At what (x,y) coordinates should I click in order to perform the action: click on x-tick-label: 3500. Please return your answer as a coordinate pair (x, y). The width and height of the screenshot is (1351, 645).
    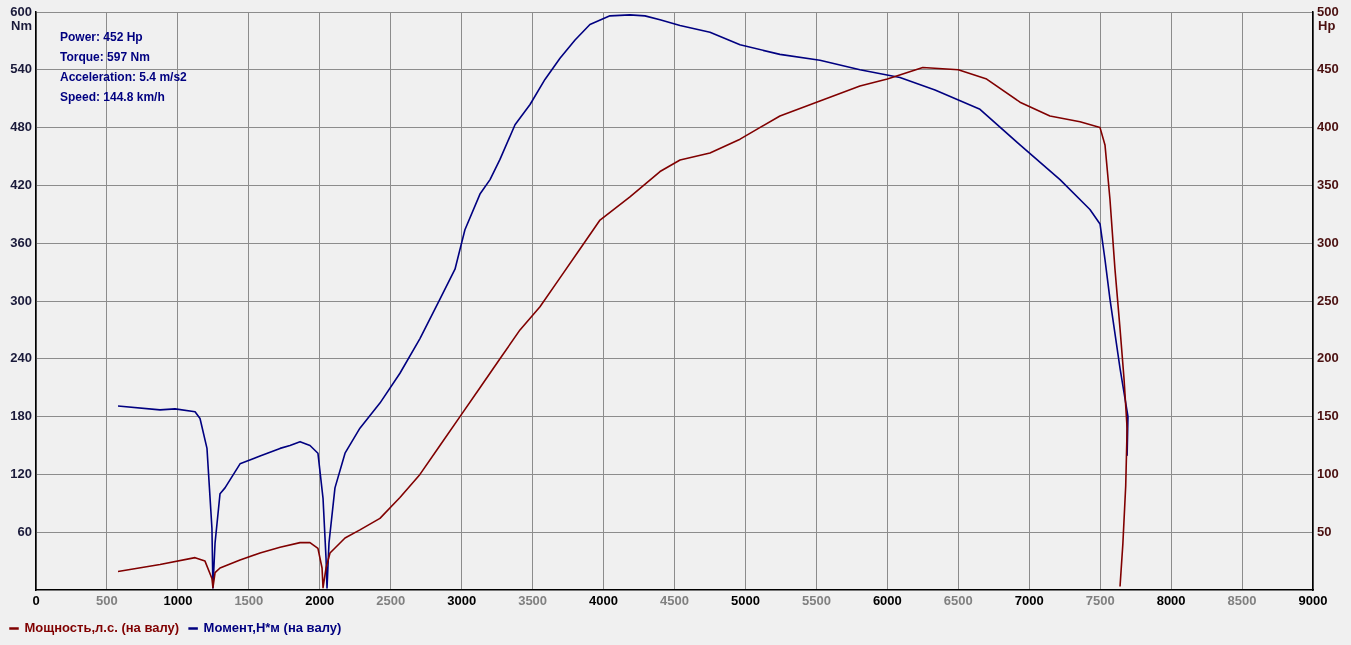
    Looking at the image, I should click on (533, 601).